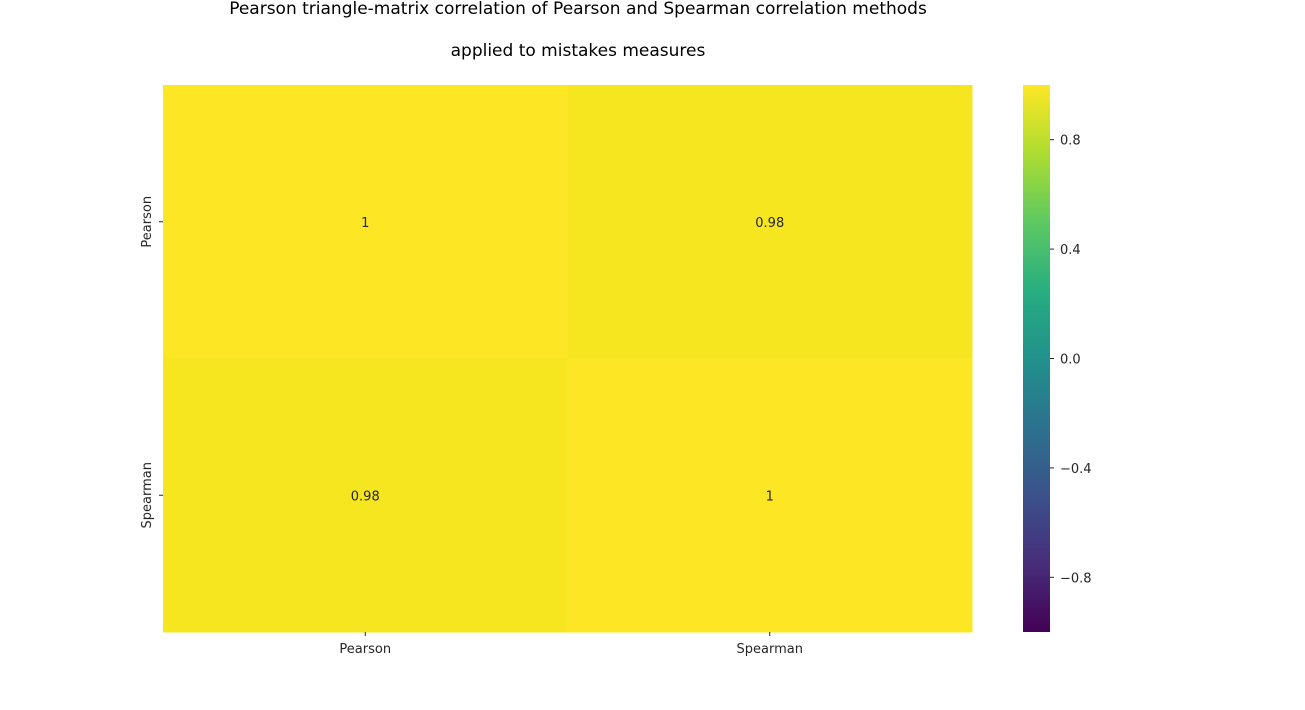  Describe the element at coordinates (1076, 469) in the screenshot. I see `colorbar-tick-label: −0.4` at that location.